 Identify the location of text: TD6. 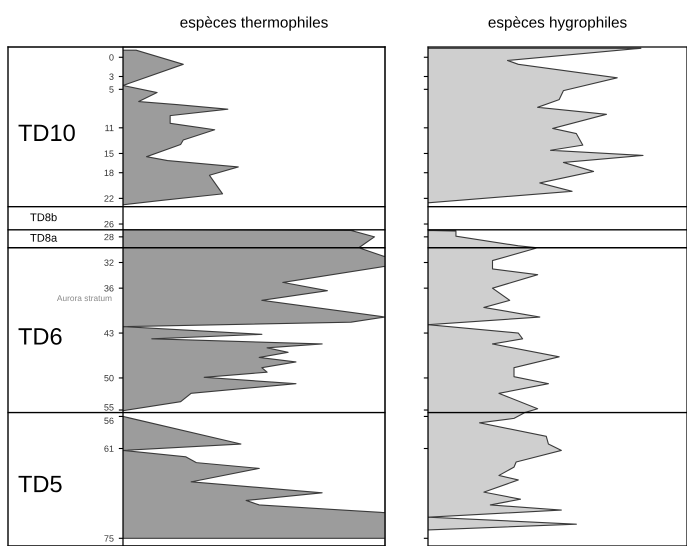
(40, 336).